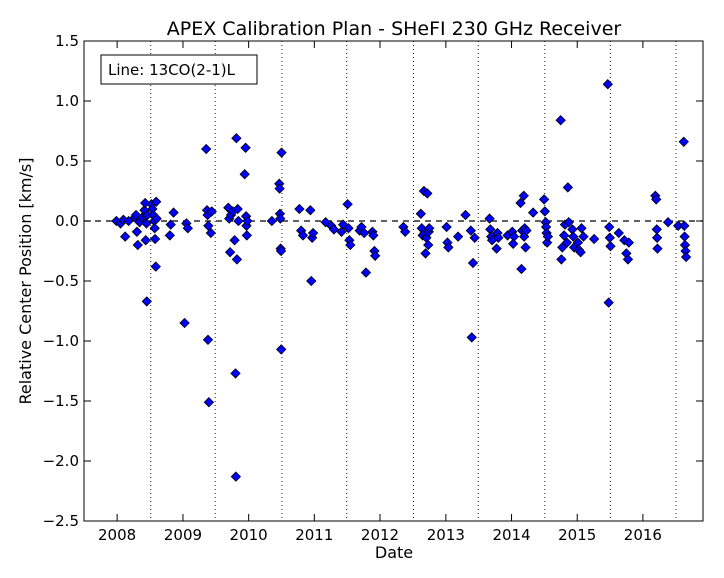 The width and height of the screenshot is (724, 578). Describe the element at coordinates (394, 552) in the screenshot. I see `x-axis-label: Date` at that location.